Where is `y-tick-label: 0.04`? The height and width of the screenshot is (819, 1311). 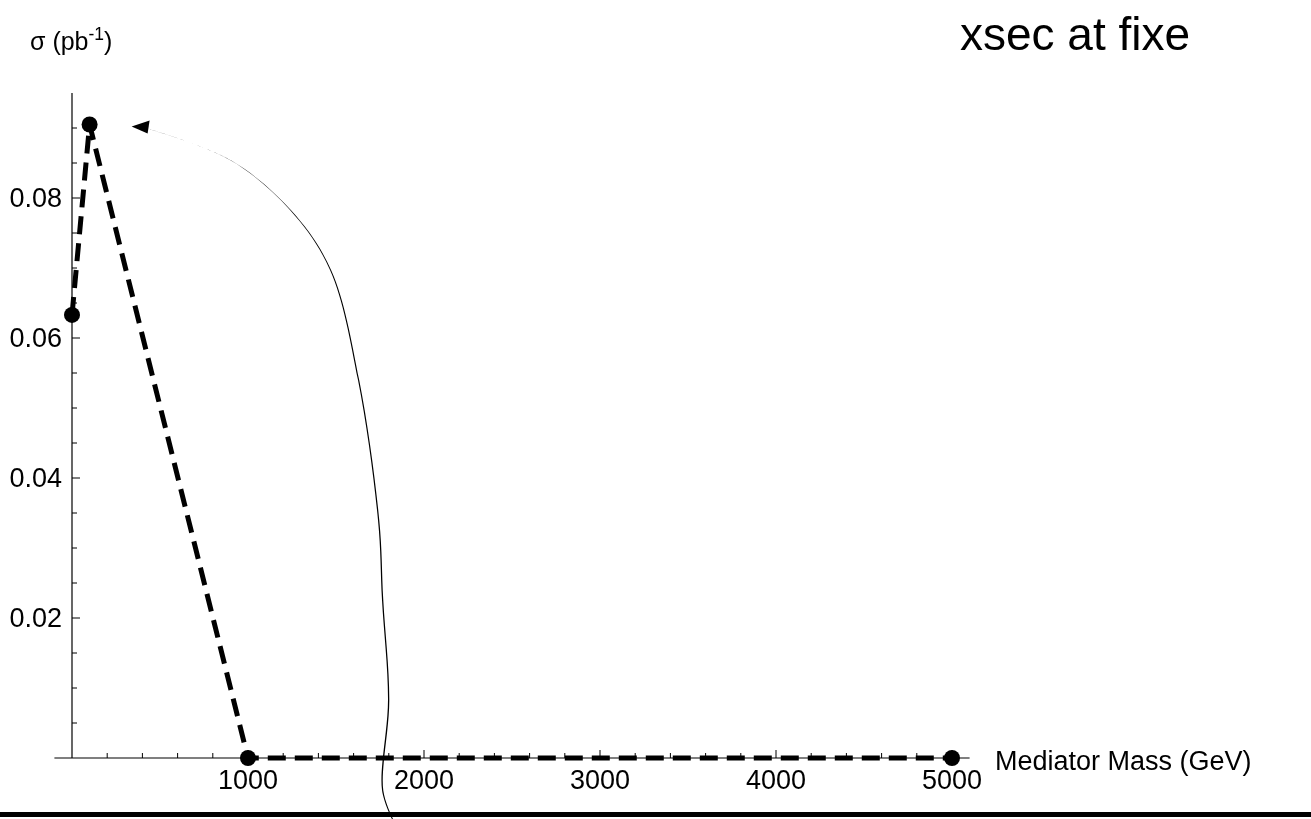
y-tick-label: 0.04 is located at coordinates (35, 478).